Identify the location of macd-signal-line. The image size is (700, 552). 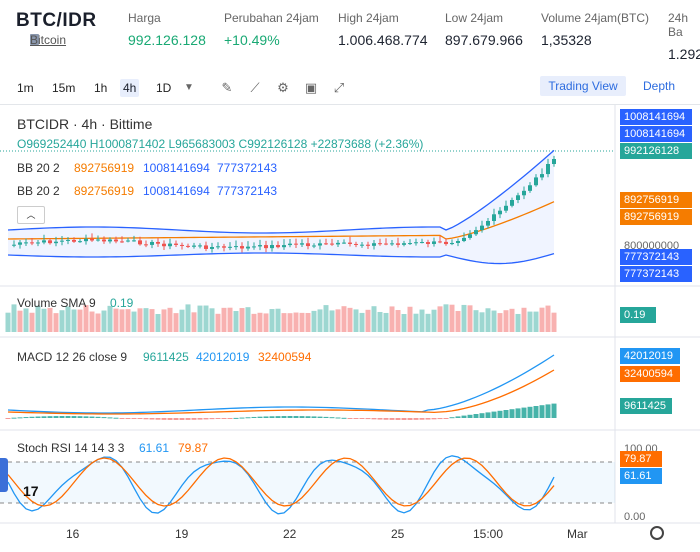
(281, 392).